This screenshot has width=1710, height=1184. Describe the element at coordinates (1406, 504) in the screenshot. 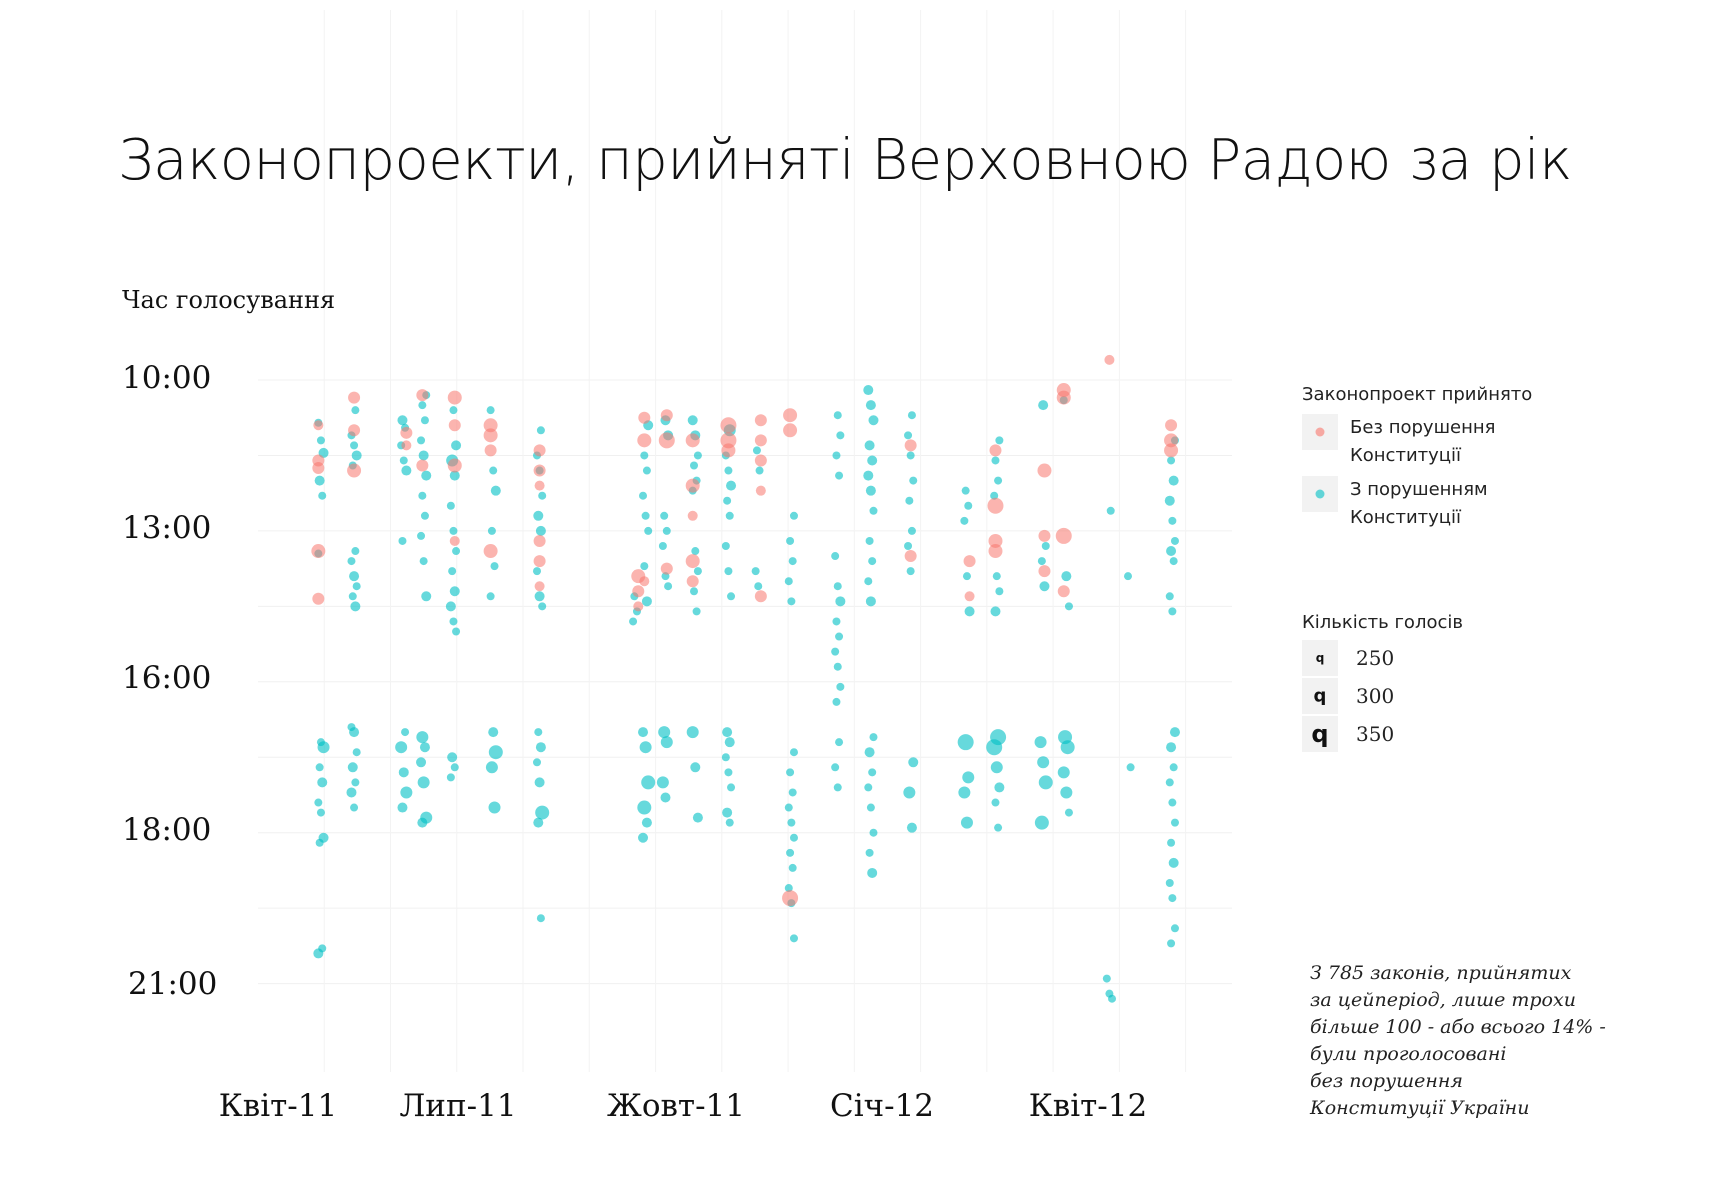

I see `legend-item-with-violation: З порушенням Конституції` at that location.